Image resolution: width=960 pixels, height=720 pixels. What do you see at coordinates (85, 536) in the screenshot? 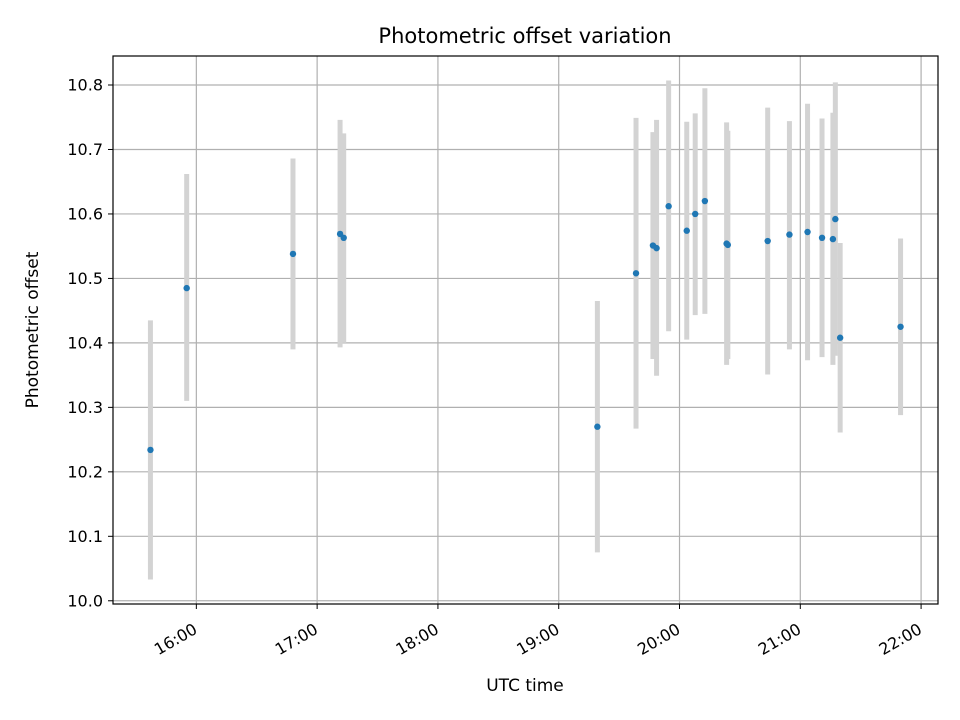
I see `y-tick-label: 10.1` at bounding box center [85, 536].